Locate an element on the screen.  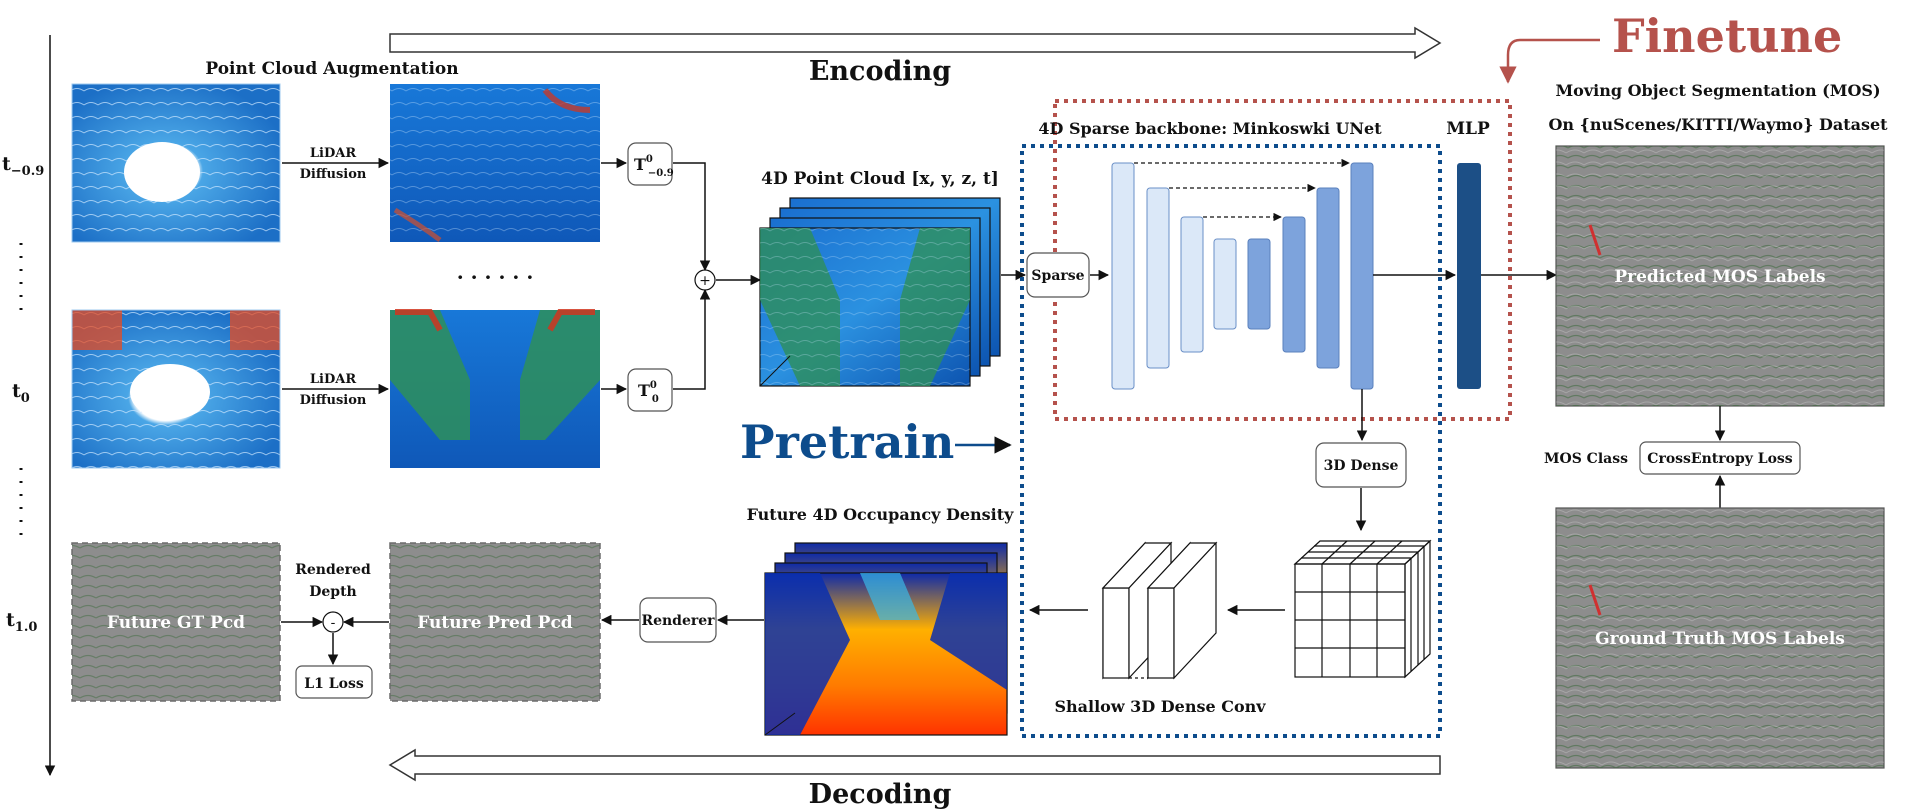
future-pred-pcd-panel is located at coordinates (495, 622).